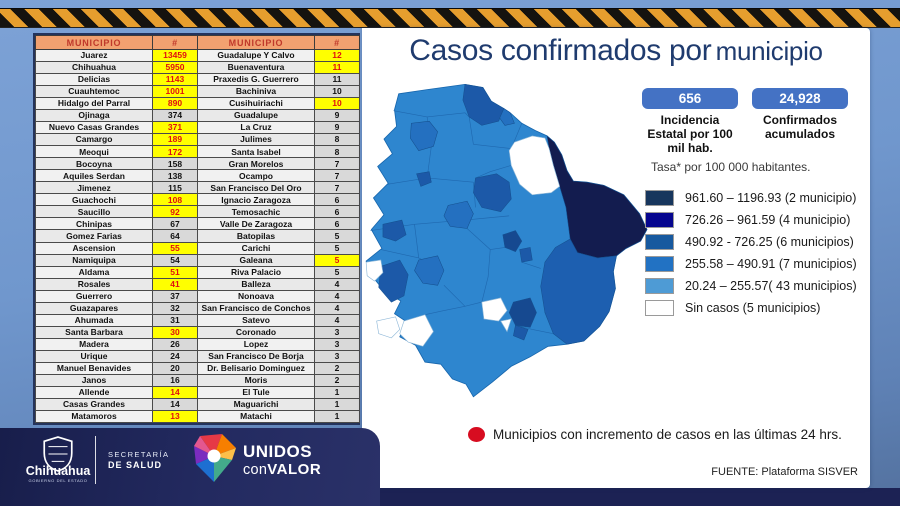  What do you see at coordinates (94, 356) in the screenshot?
I see `municipio-name-cell: Urique` at bounding box center [94, 356].